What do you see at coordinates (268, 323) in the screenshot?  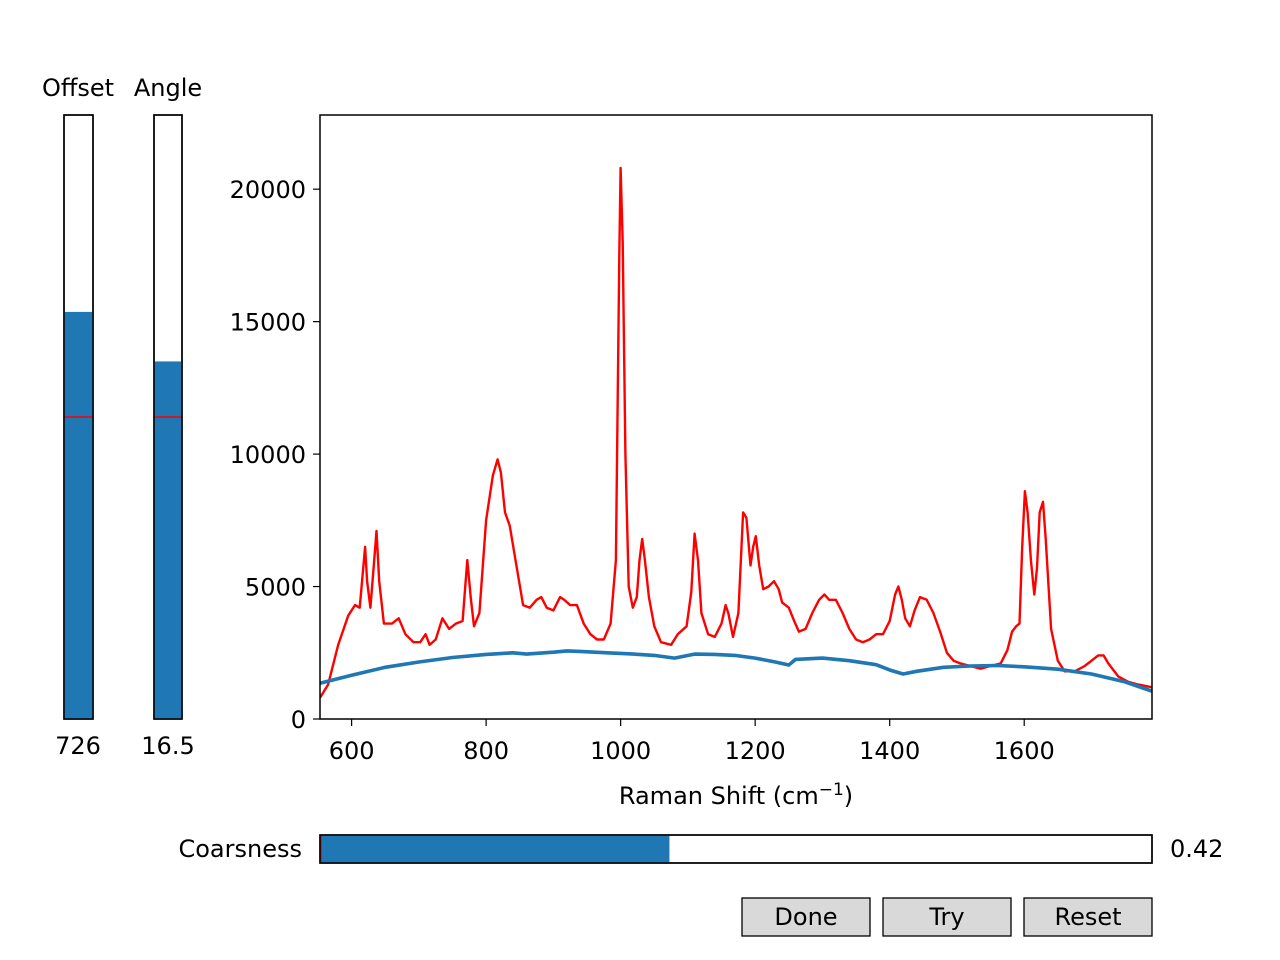 I see `y-tick-label: 15000` at bounding box center [268, 323].